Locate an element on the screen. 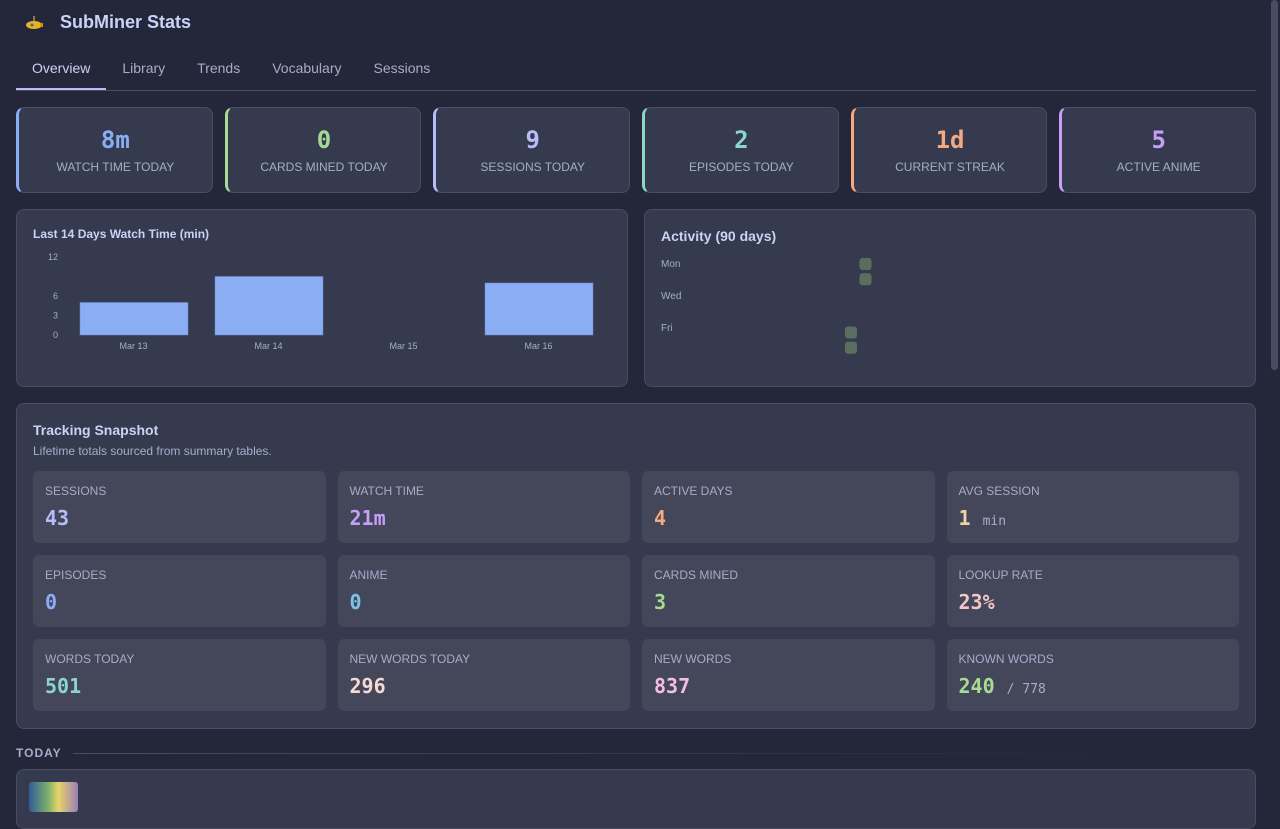  today-heading: TODAY is located at coordinates (39, 753).